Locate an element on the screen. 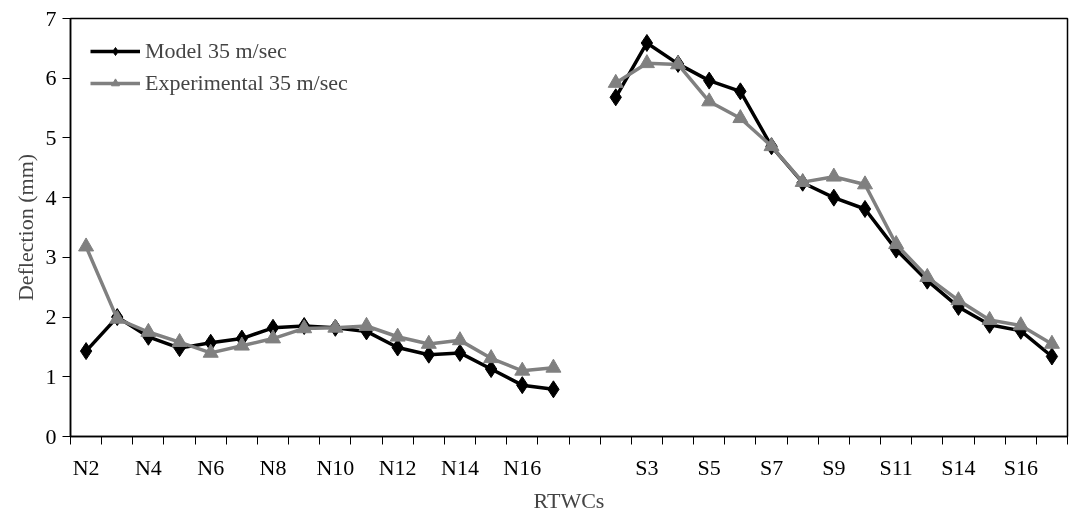 Image resolution: width=1080 pixels, height=519 pixels. x-tick-label: S9 is located at coordinates (834, 467).